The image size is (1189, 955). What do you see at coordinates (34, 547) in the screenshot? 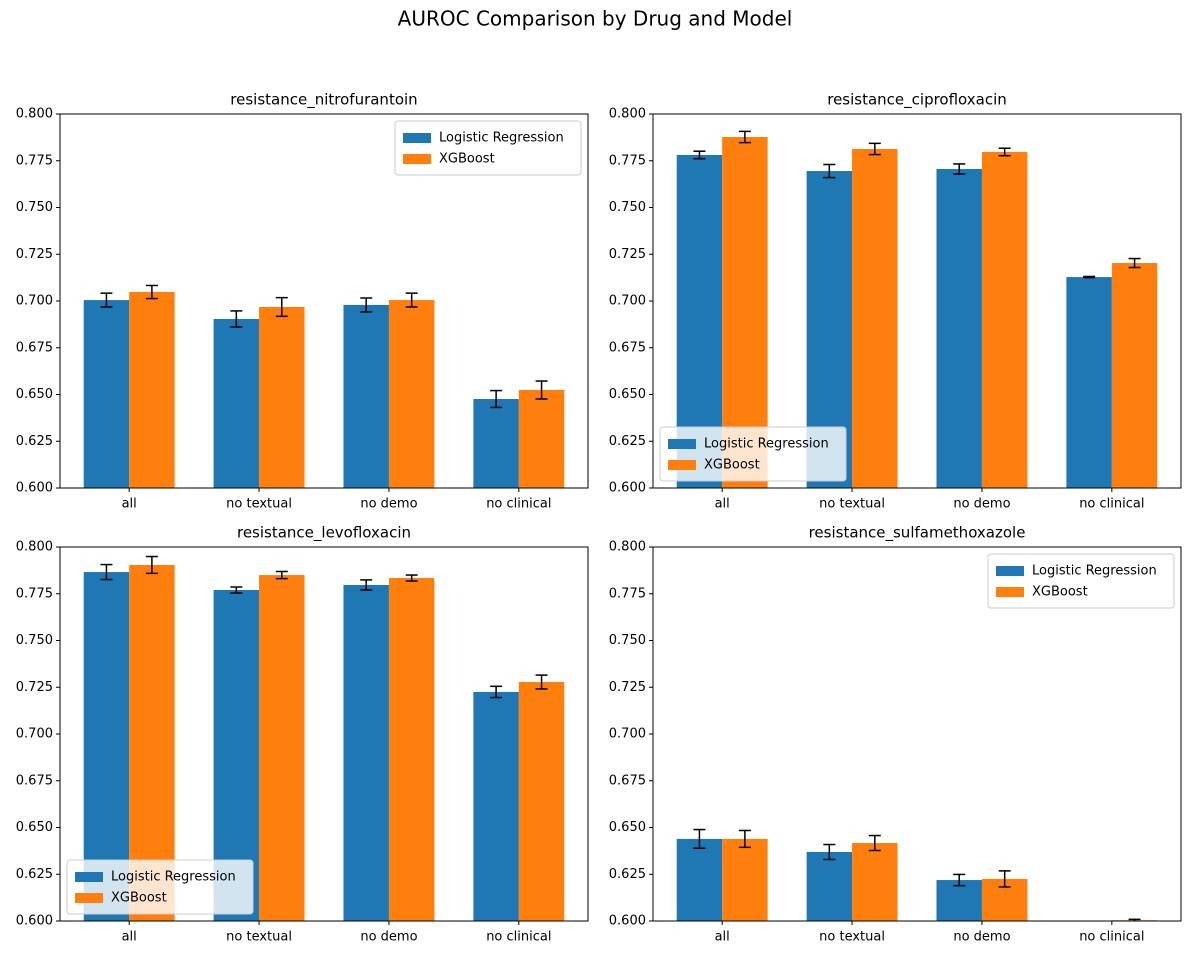
I see `y-tick-label: 0.800` at bounding box center [34, 547].